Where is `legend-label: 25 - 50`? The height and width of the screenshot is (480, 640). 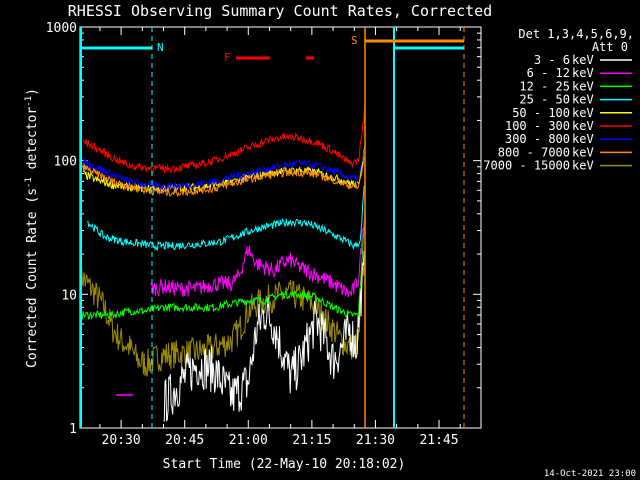
legend-label: 25 - 50 is located at coordinates (544, 100).